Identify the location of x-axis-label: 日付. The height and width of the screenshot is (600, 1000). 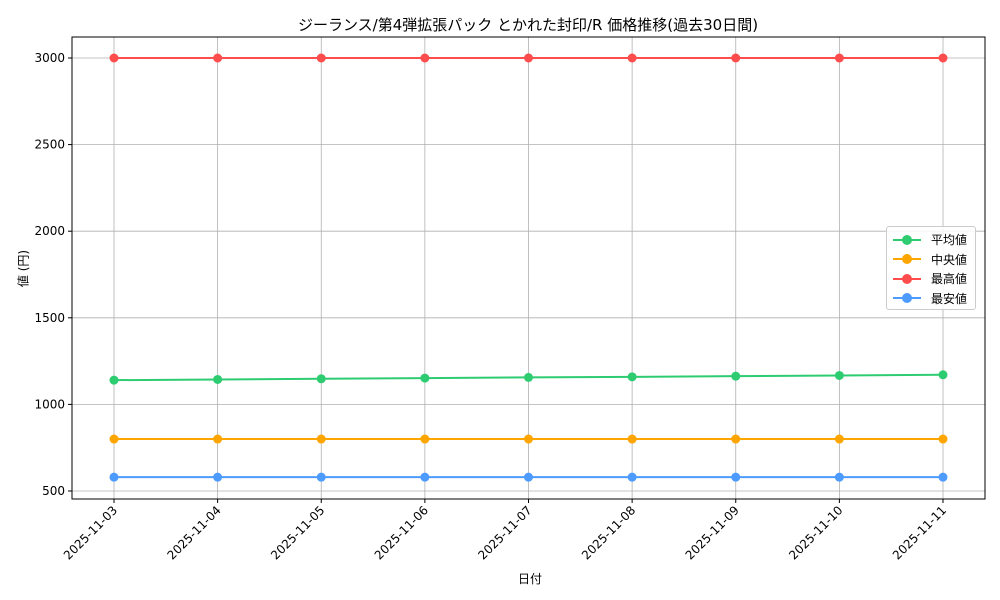
(529, 579).